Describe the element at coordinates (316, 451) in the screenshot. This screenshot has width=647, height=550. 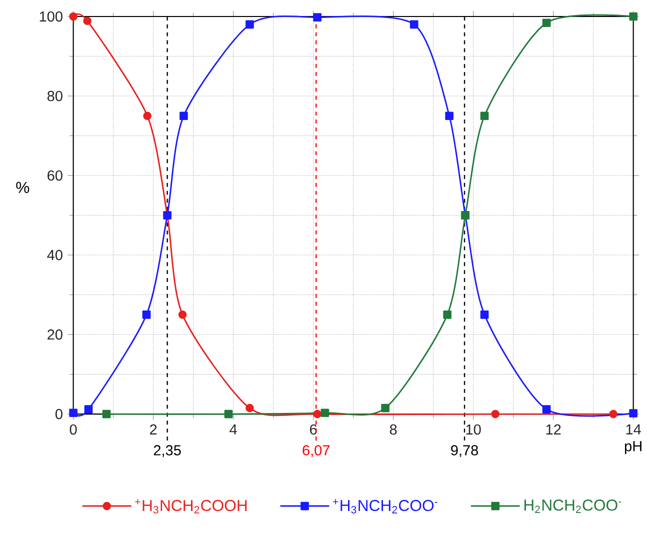
I see `ref-line-label: 6,07` at that location.